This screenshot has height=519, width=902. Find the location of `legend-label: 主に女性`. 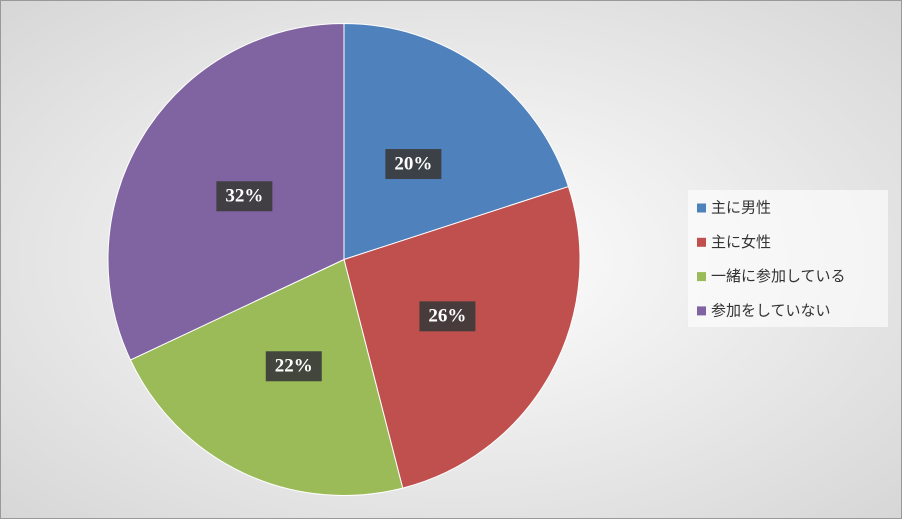

legend-label: 主に女性 is located at coordinates (741, 242).